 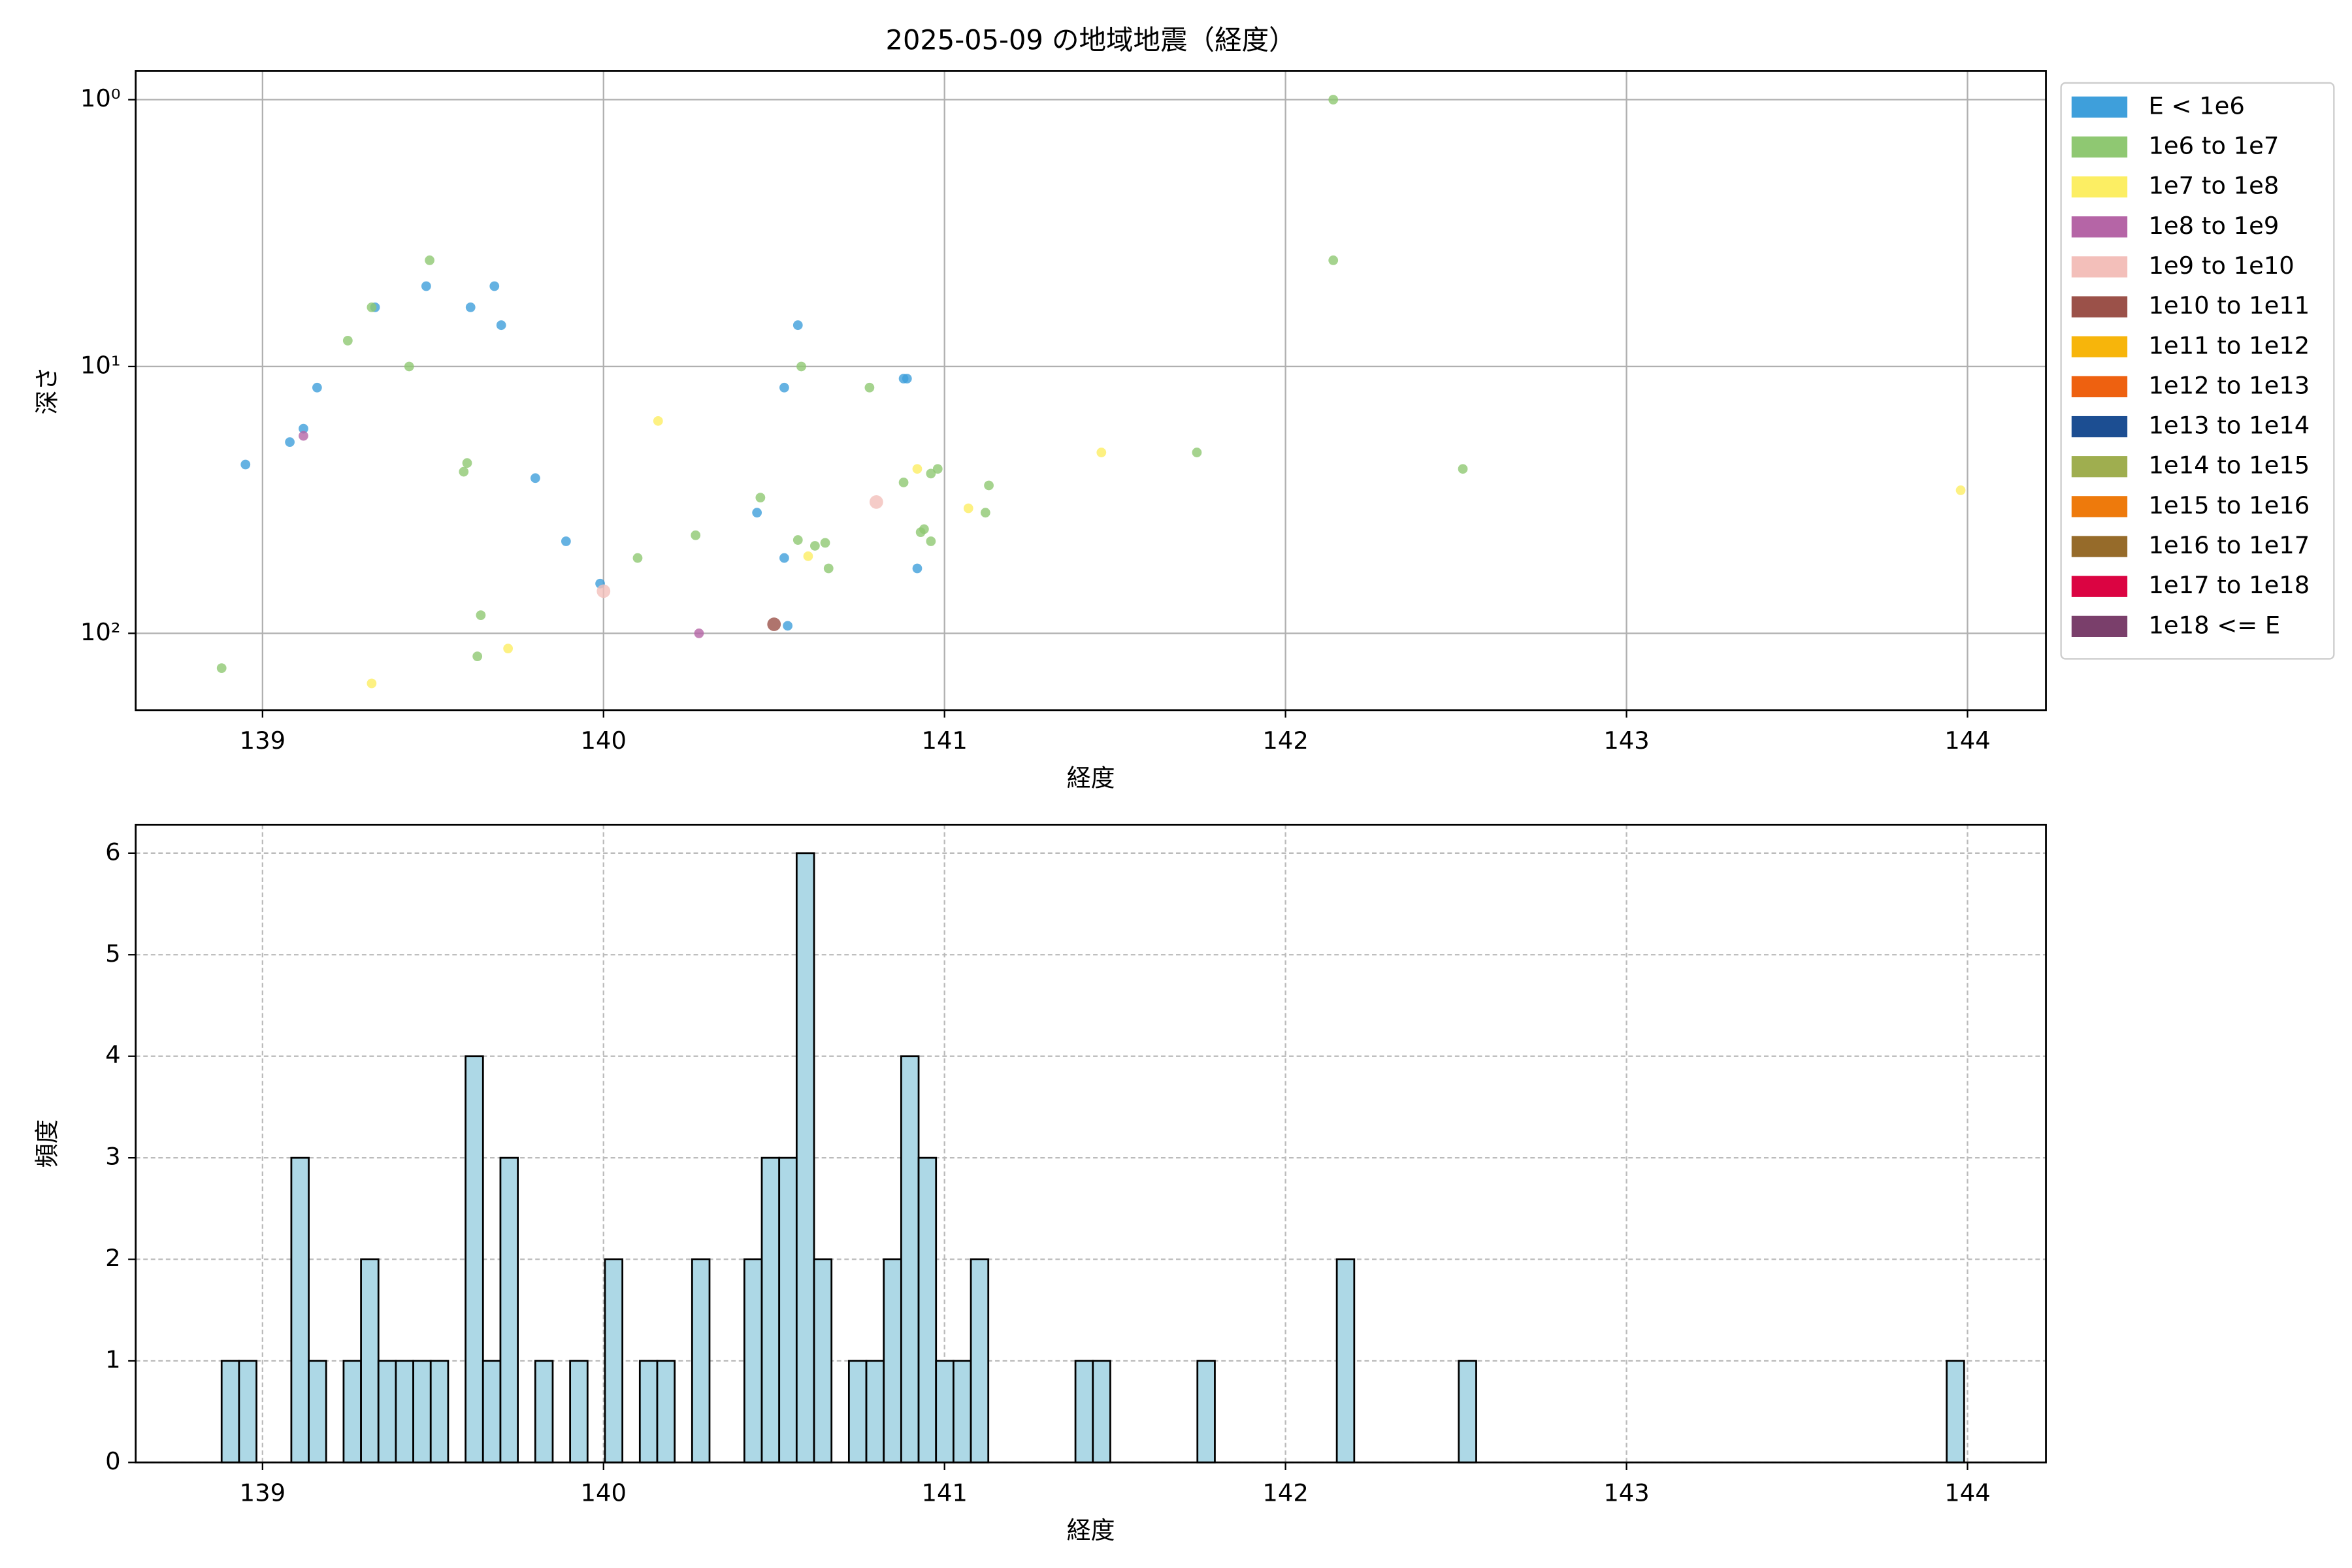 I want to click on legend-label: 1e14 to 1e15, so click(x=2229, y=465).